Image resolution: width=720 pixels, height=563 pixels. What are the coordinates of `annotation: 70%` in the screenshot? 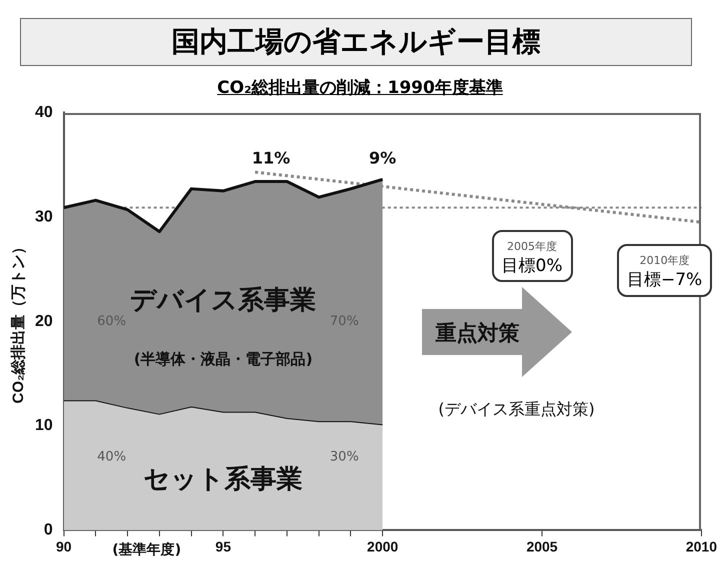 It's located at (344, 321).